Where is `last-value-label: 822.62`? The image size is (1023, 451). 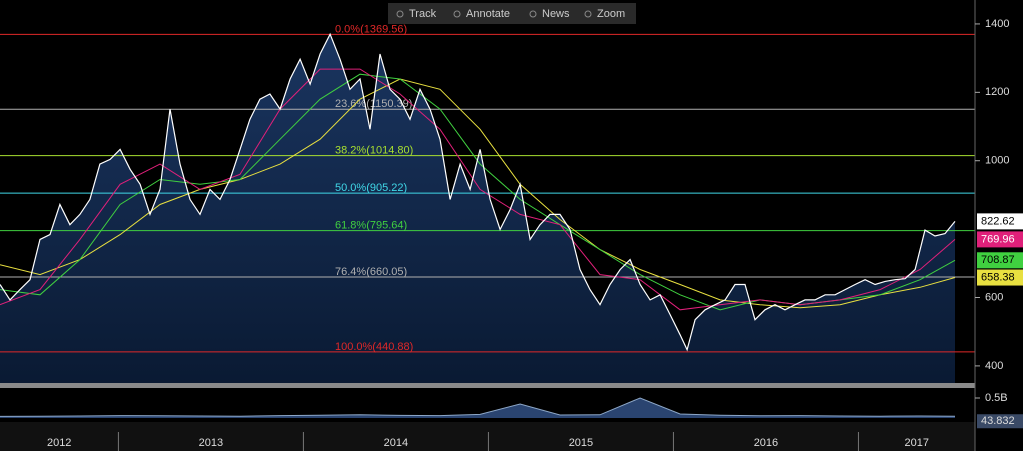
last-value-label: 822.62 is located at coordinates (998, 221).